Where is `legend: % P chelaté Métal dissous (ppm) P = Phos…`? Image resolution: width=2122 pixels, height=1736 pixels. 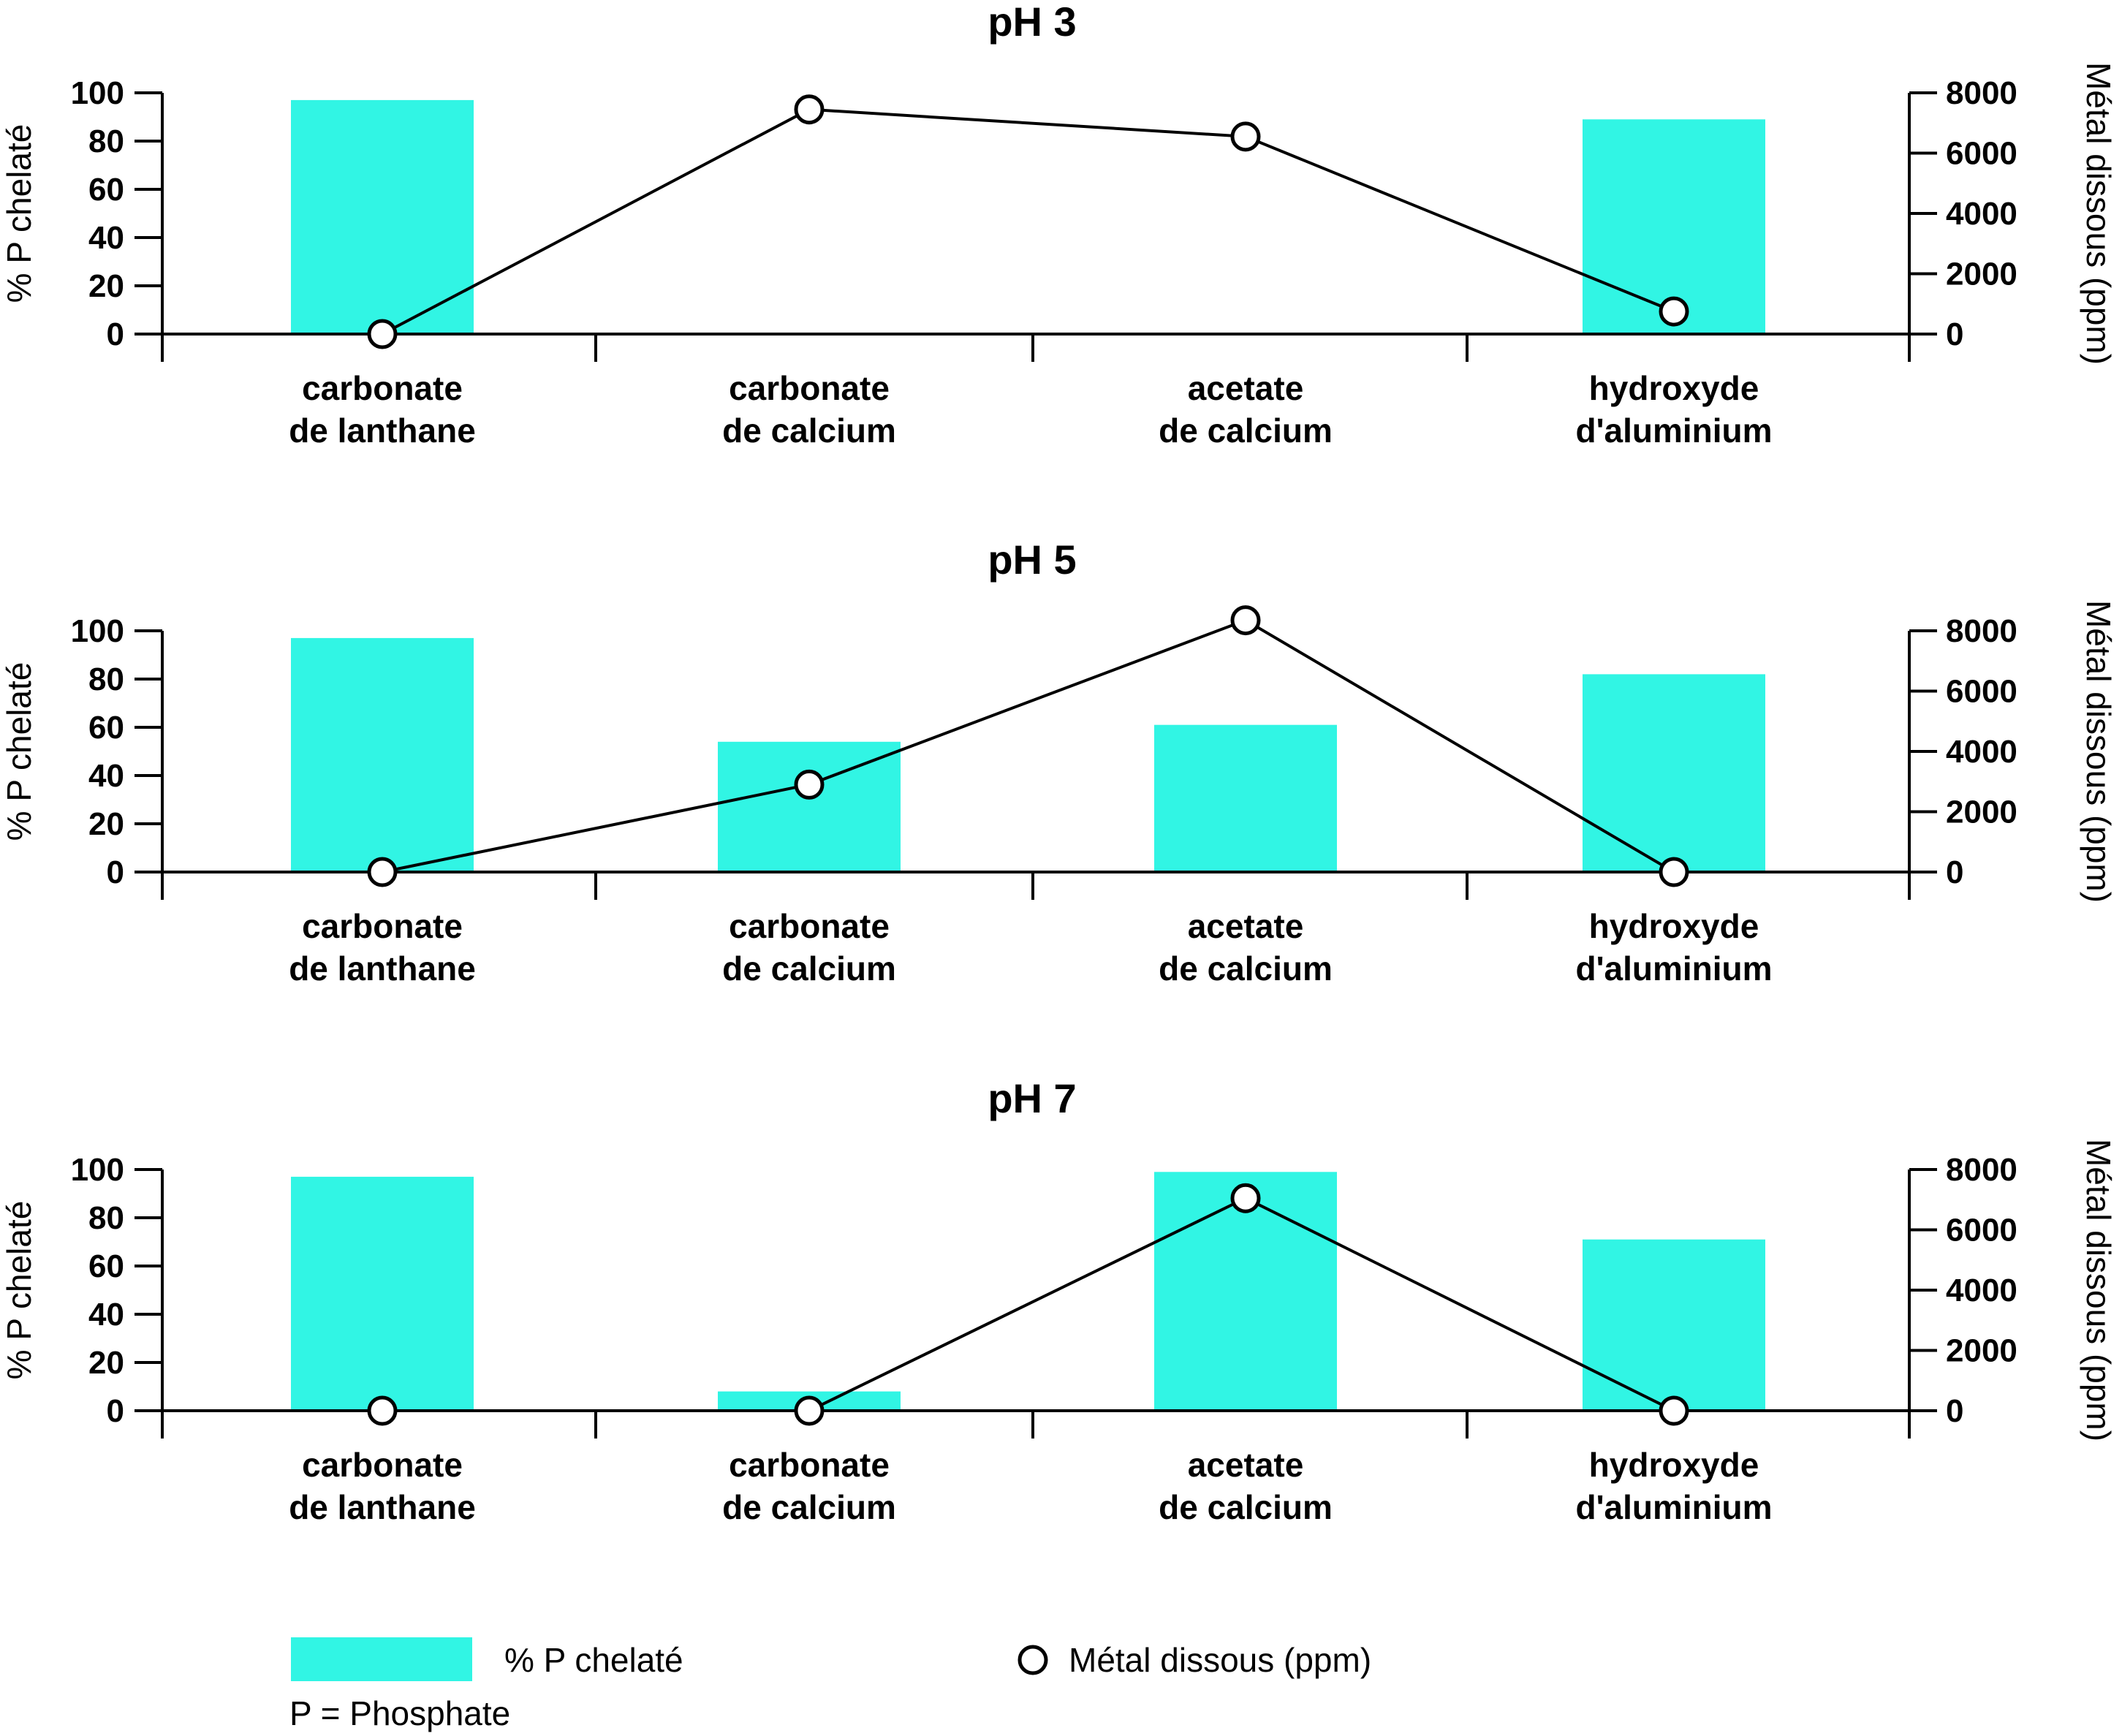 legend: % P chelaté Métal dissous (ppm) P = Phos… is located at coordinates (830, 1684).